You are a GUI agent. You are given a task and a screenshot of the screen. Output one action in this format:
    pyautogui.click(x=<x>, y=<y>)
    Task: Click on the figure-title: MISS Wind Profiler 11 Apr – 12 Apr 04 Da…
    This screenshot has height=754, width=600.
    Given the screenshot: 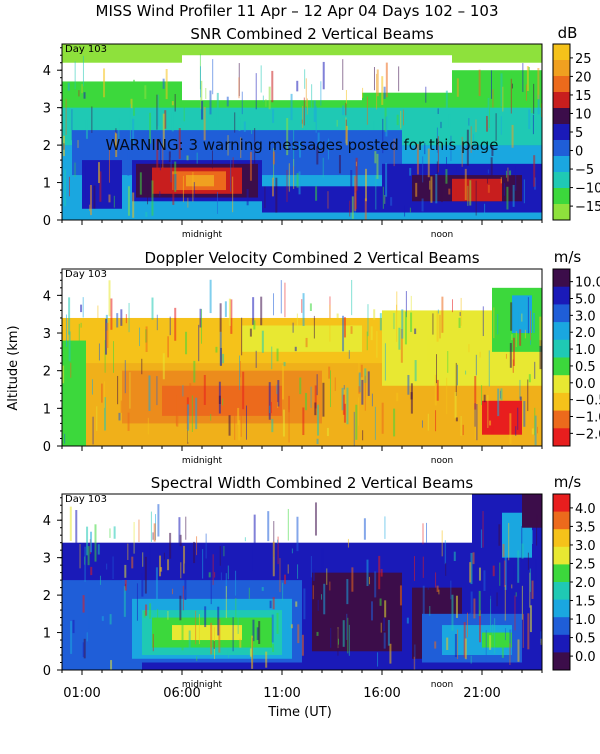 What is the action you would take?
    pyautogui.click(x=297, y=11)
    